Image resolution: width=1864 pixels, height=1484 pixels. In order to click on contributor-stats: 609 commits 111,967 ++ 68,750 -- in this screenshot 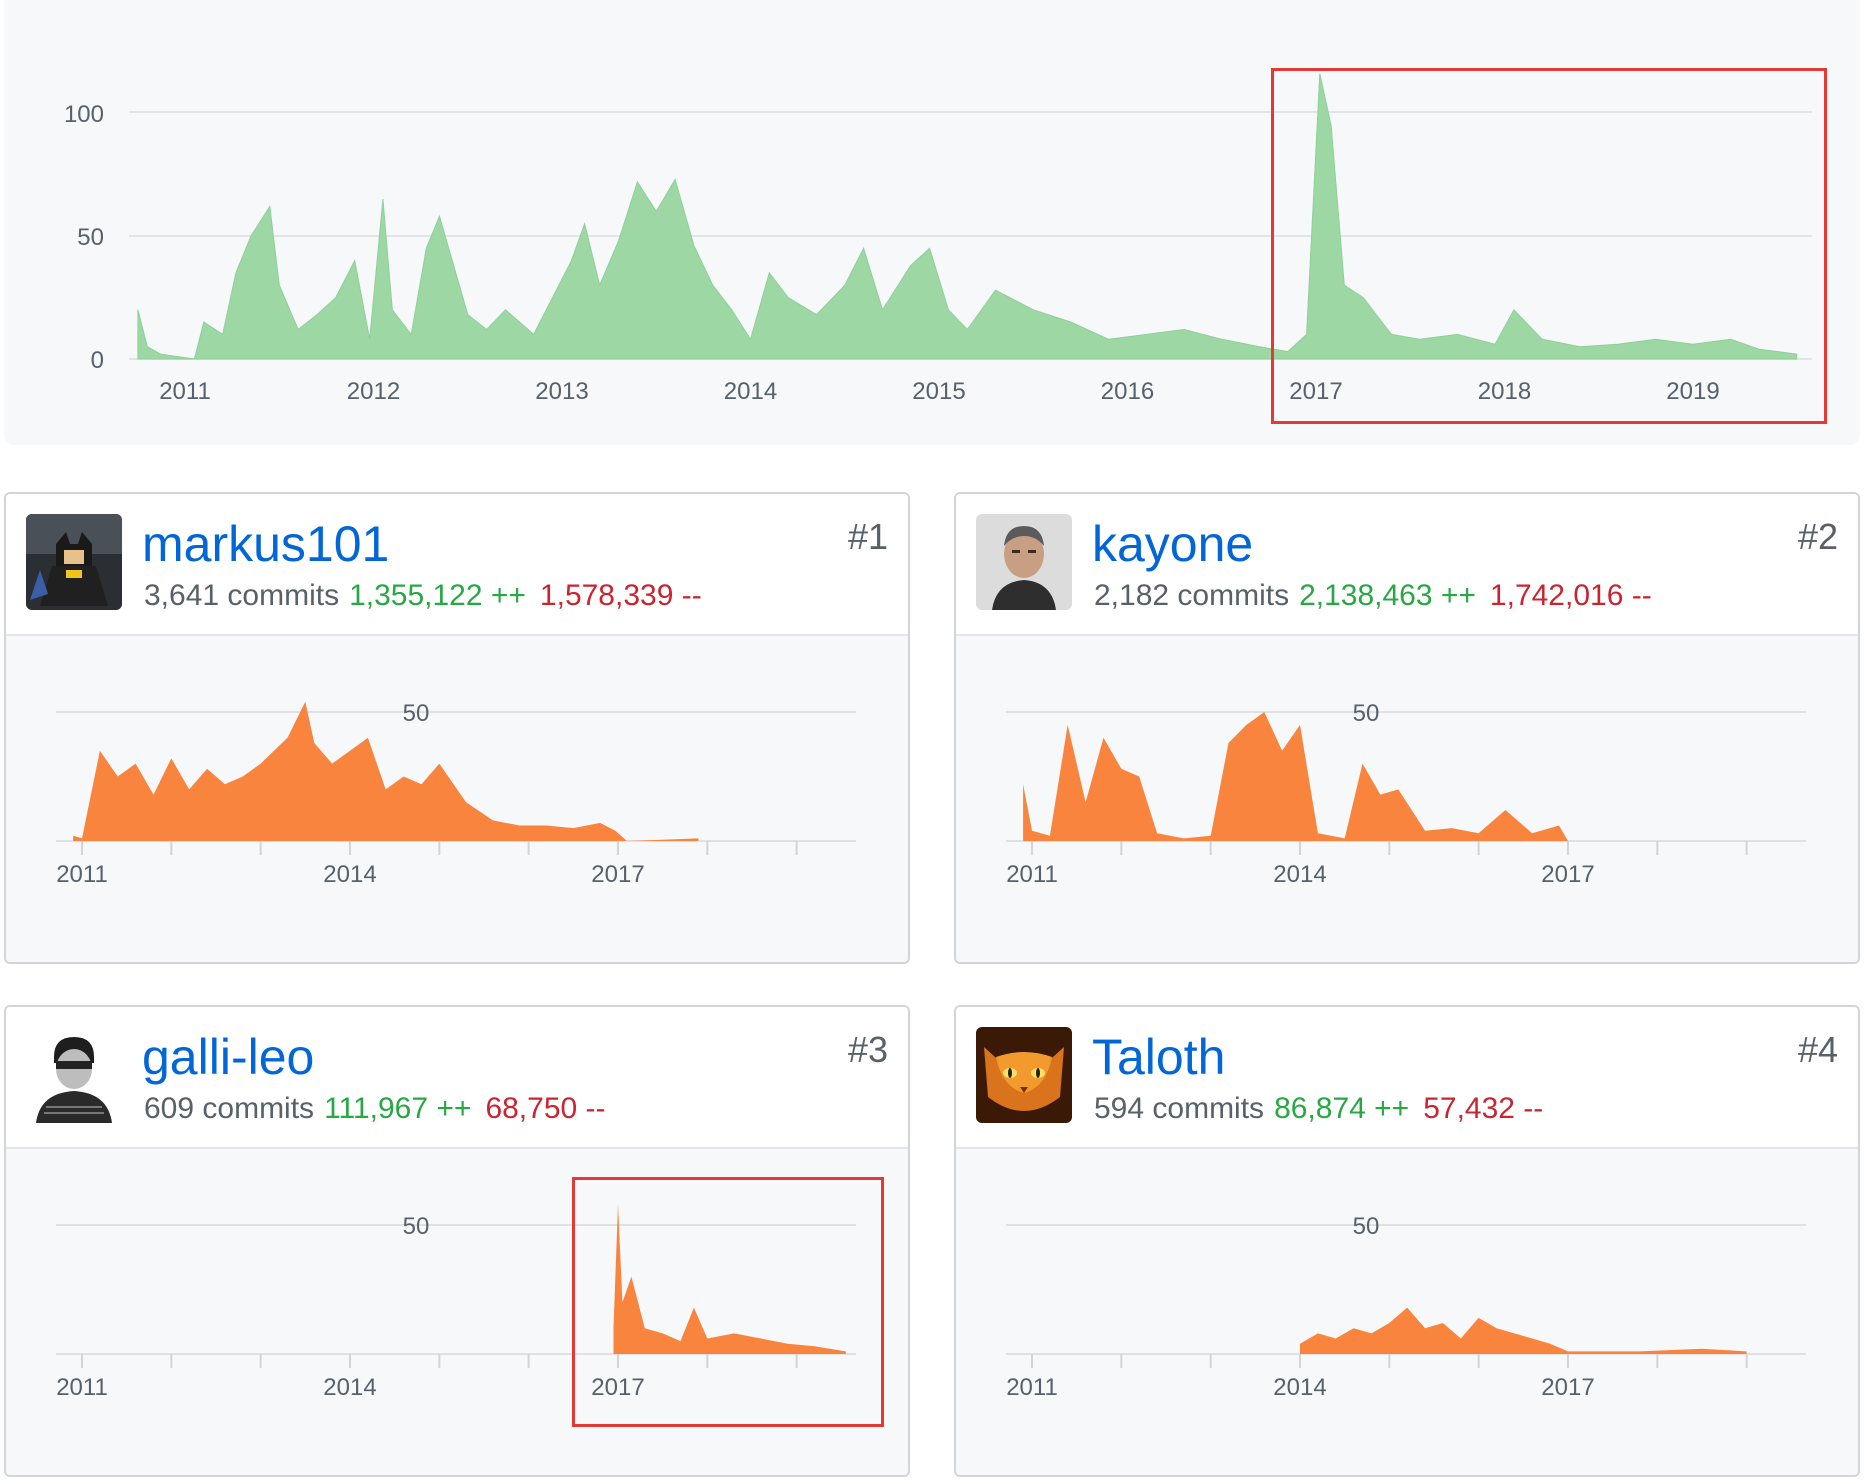, I will do `click(375, 1109)`.